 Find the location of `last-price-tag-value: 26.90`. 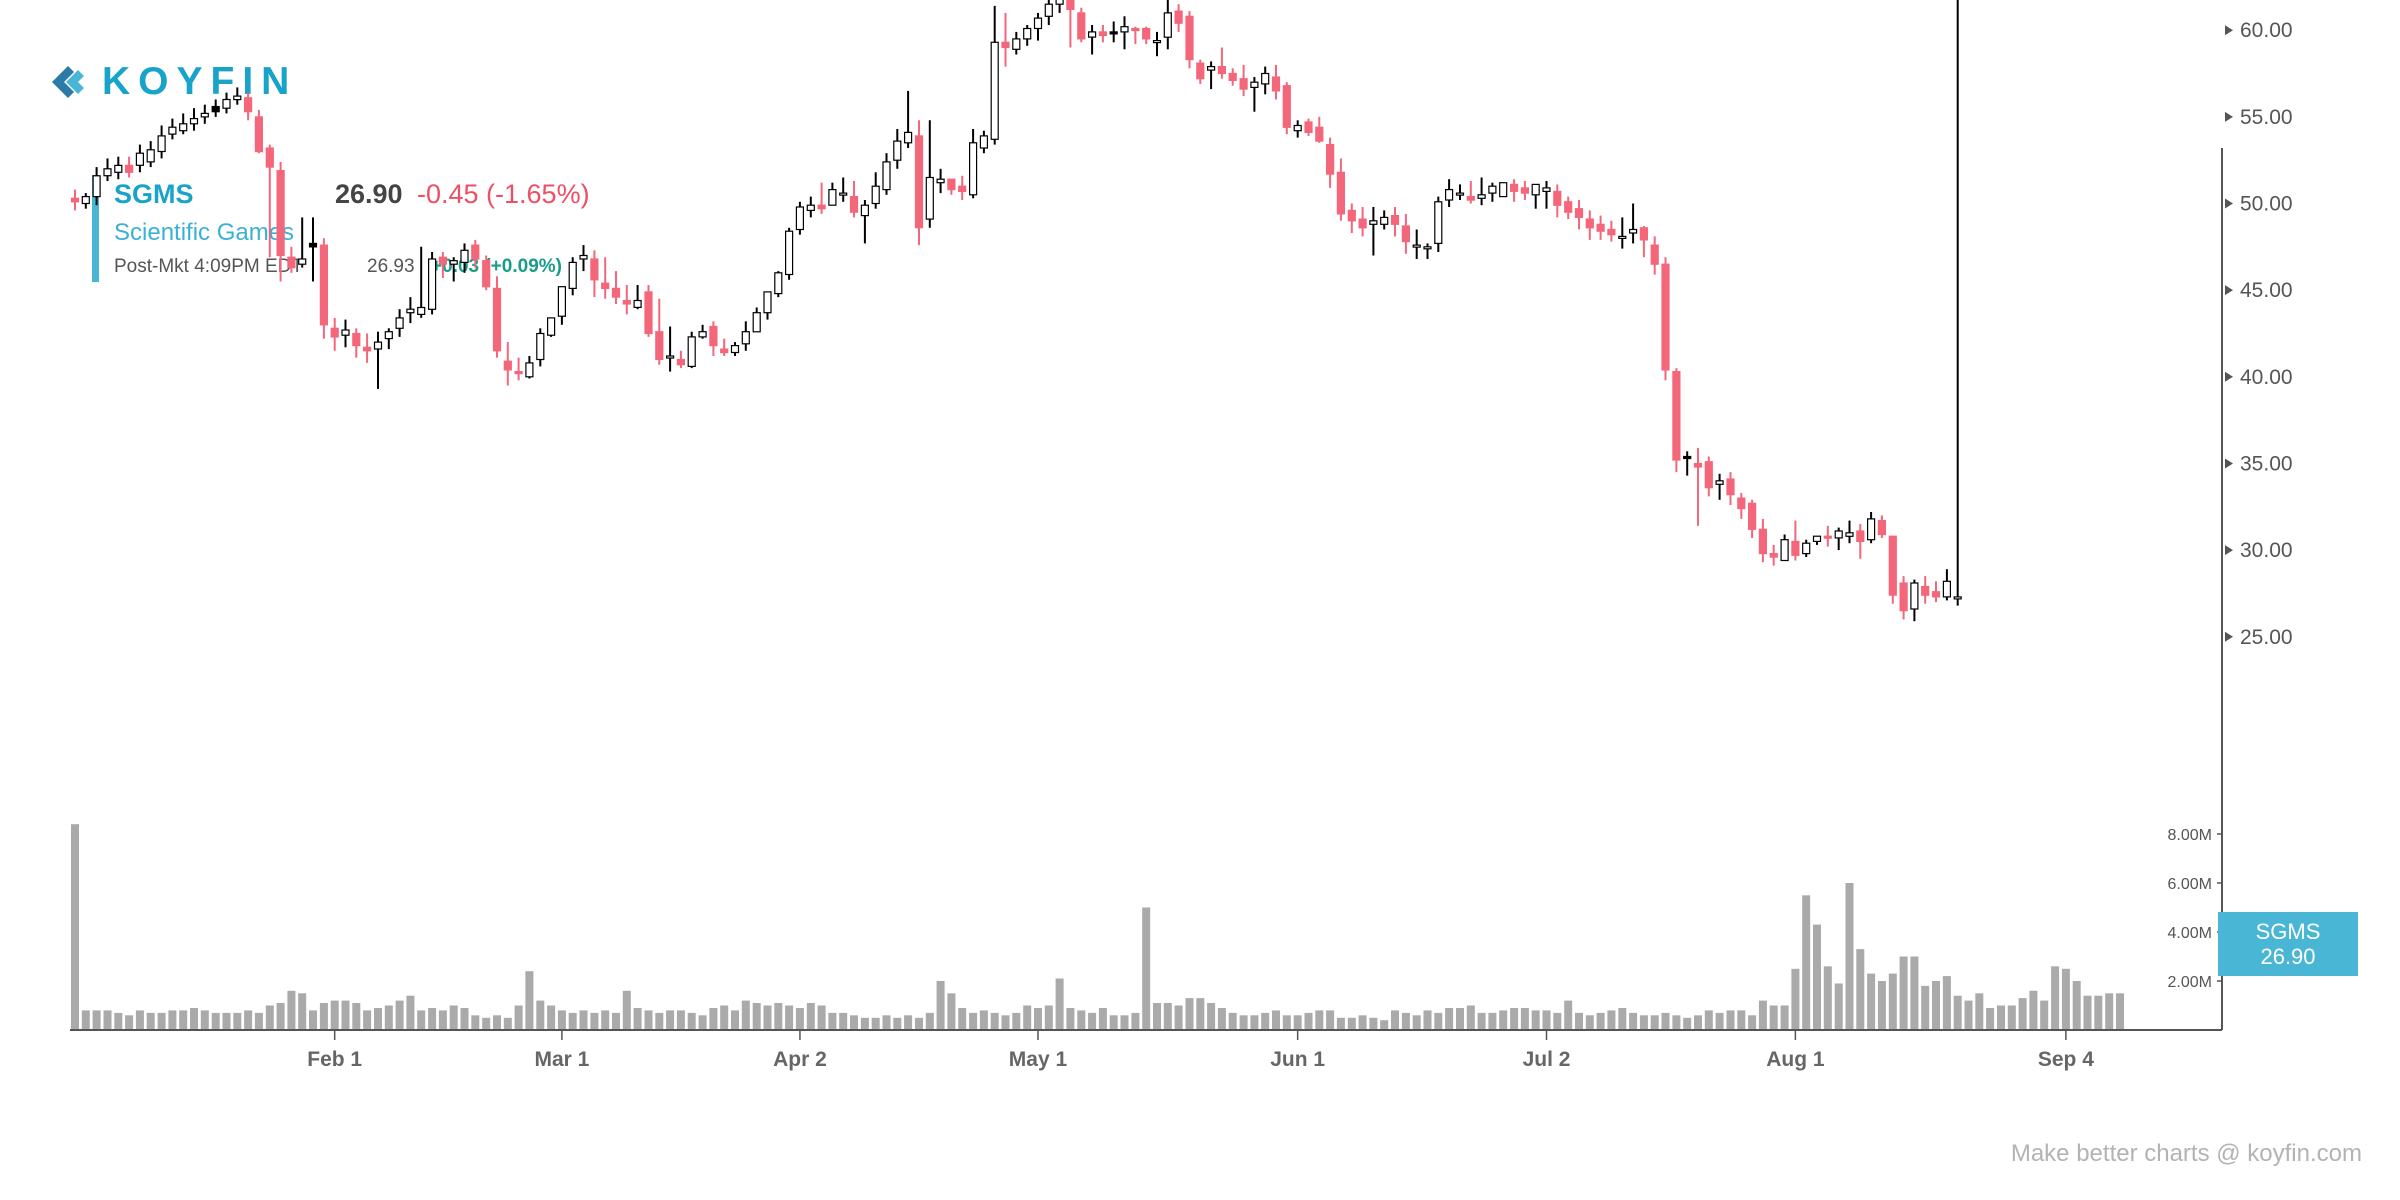

last-price-tag-value: 26.90 is located at coordinates (2288, 956).